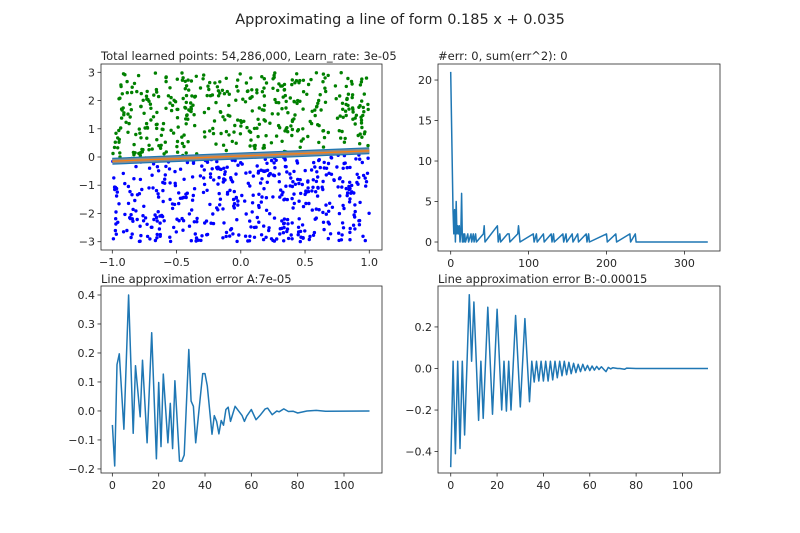  I want to click on error-b-series-line, so click(578, 380).